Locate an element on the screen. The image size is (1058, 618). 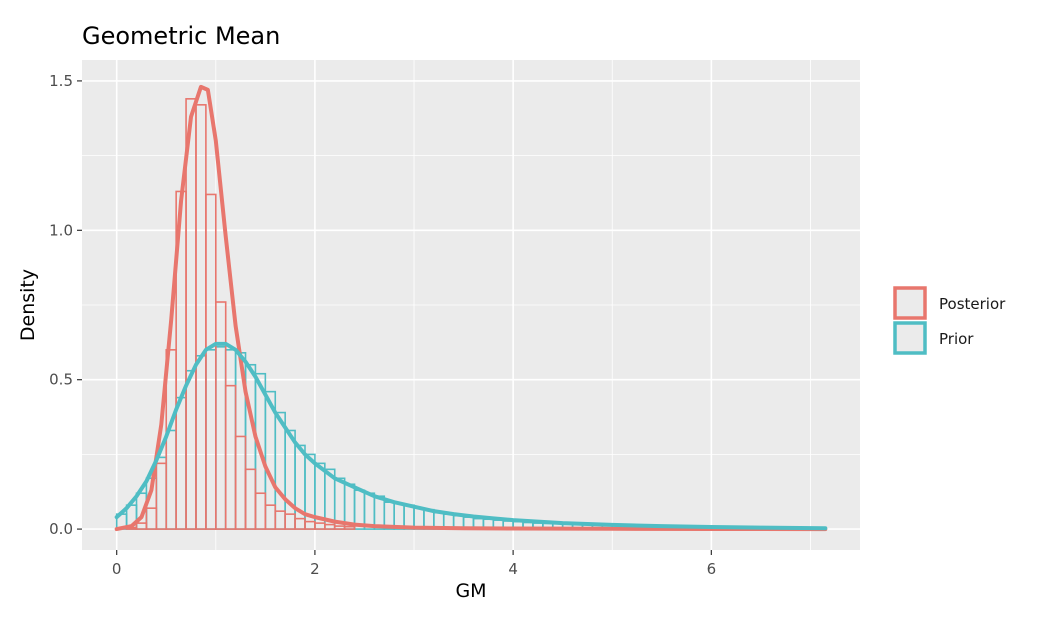
y-tick-label: 1.5 is located at coordinates (61, 81).